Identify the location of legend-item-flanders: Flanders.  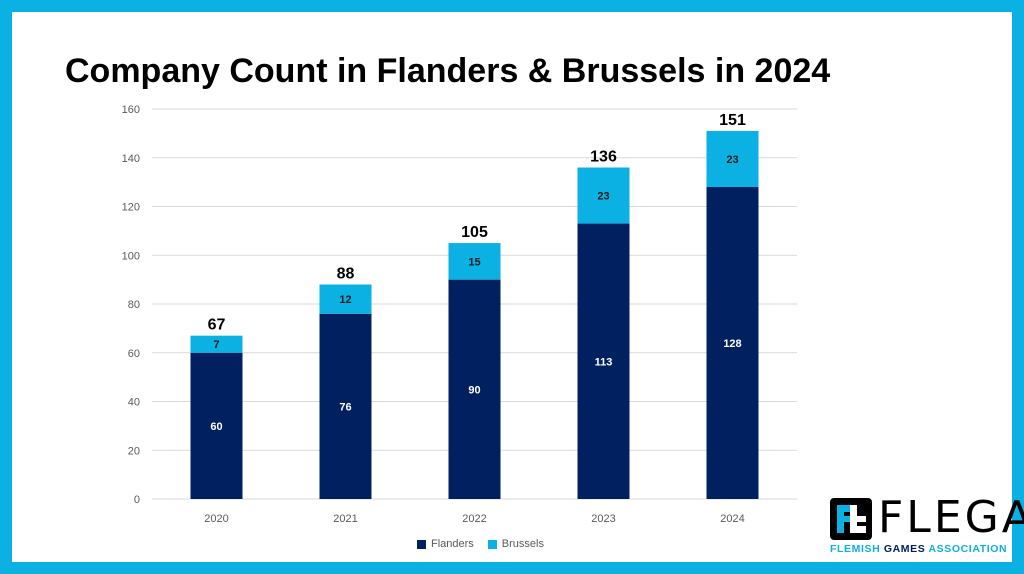
(445, 544).